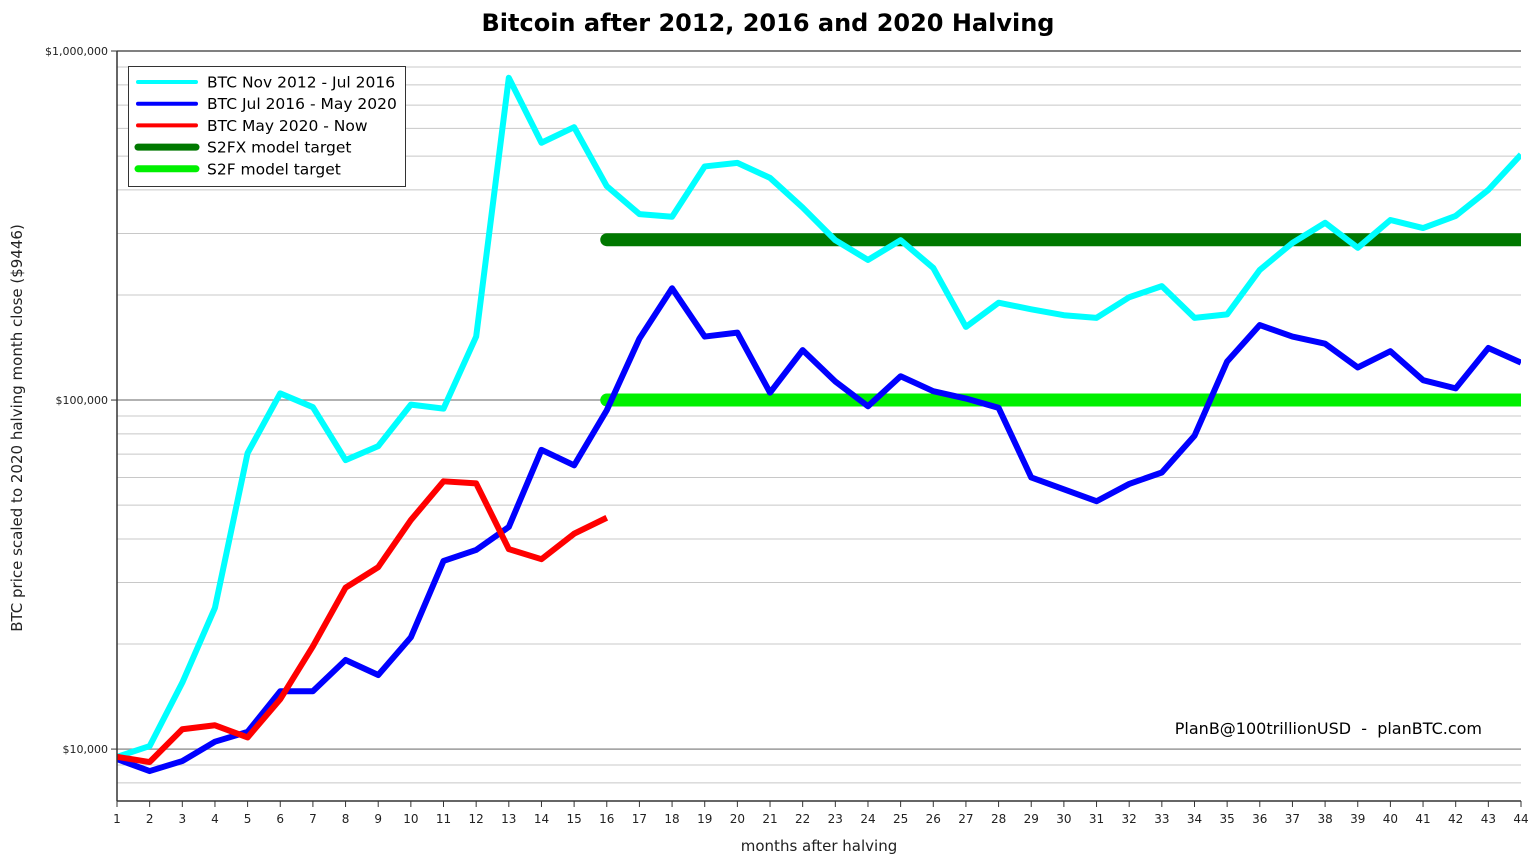  What do you see at coordinates (117, 819) in the screenshot?
I see `x-tick-label: 1` at bounding box center [117, 819].